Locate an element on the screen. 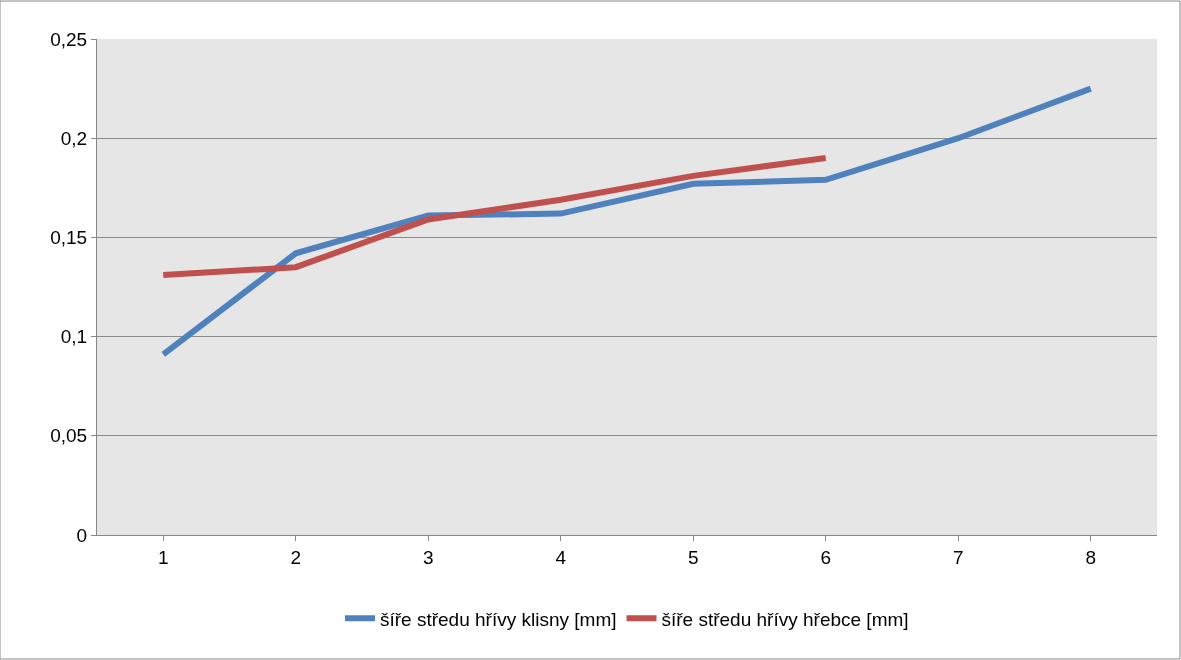  x-tick-label: 8 is located at coordinates (1091, 557).